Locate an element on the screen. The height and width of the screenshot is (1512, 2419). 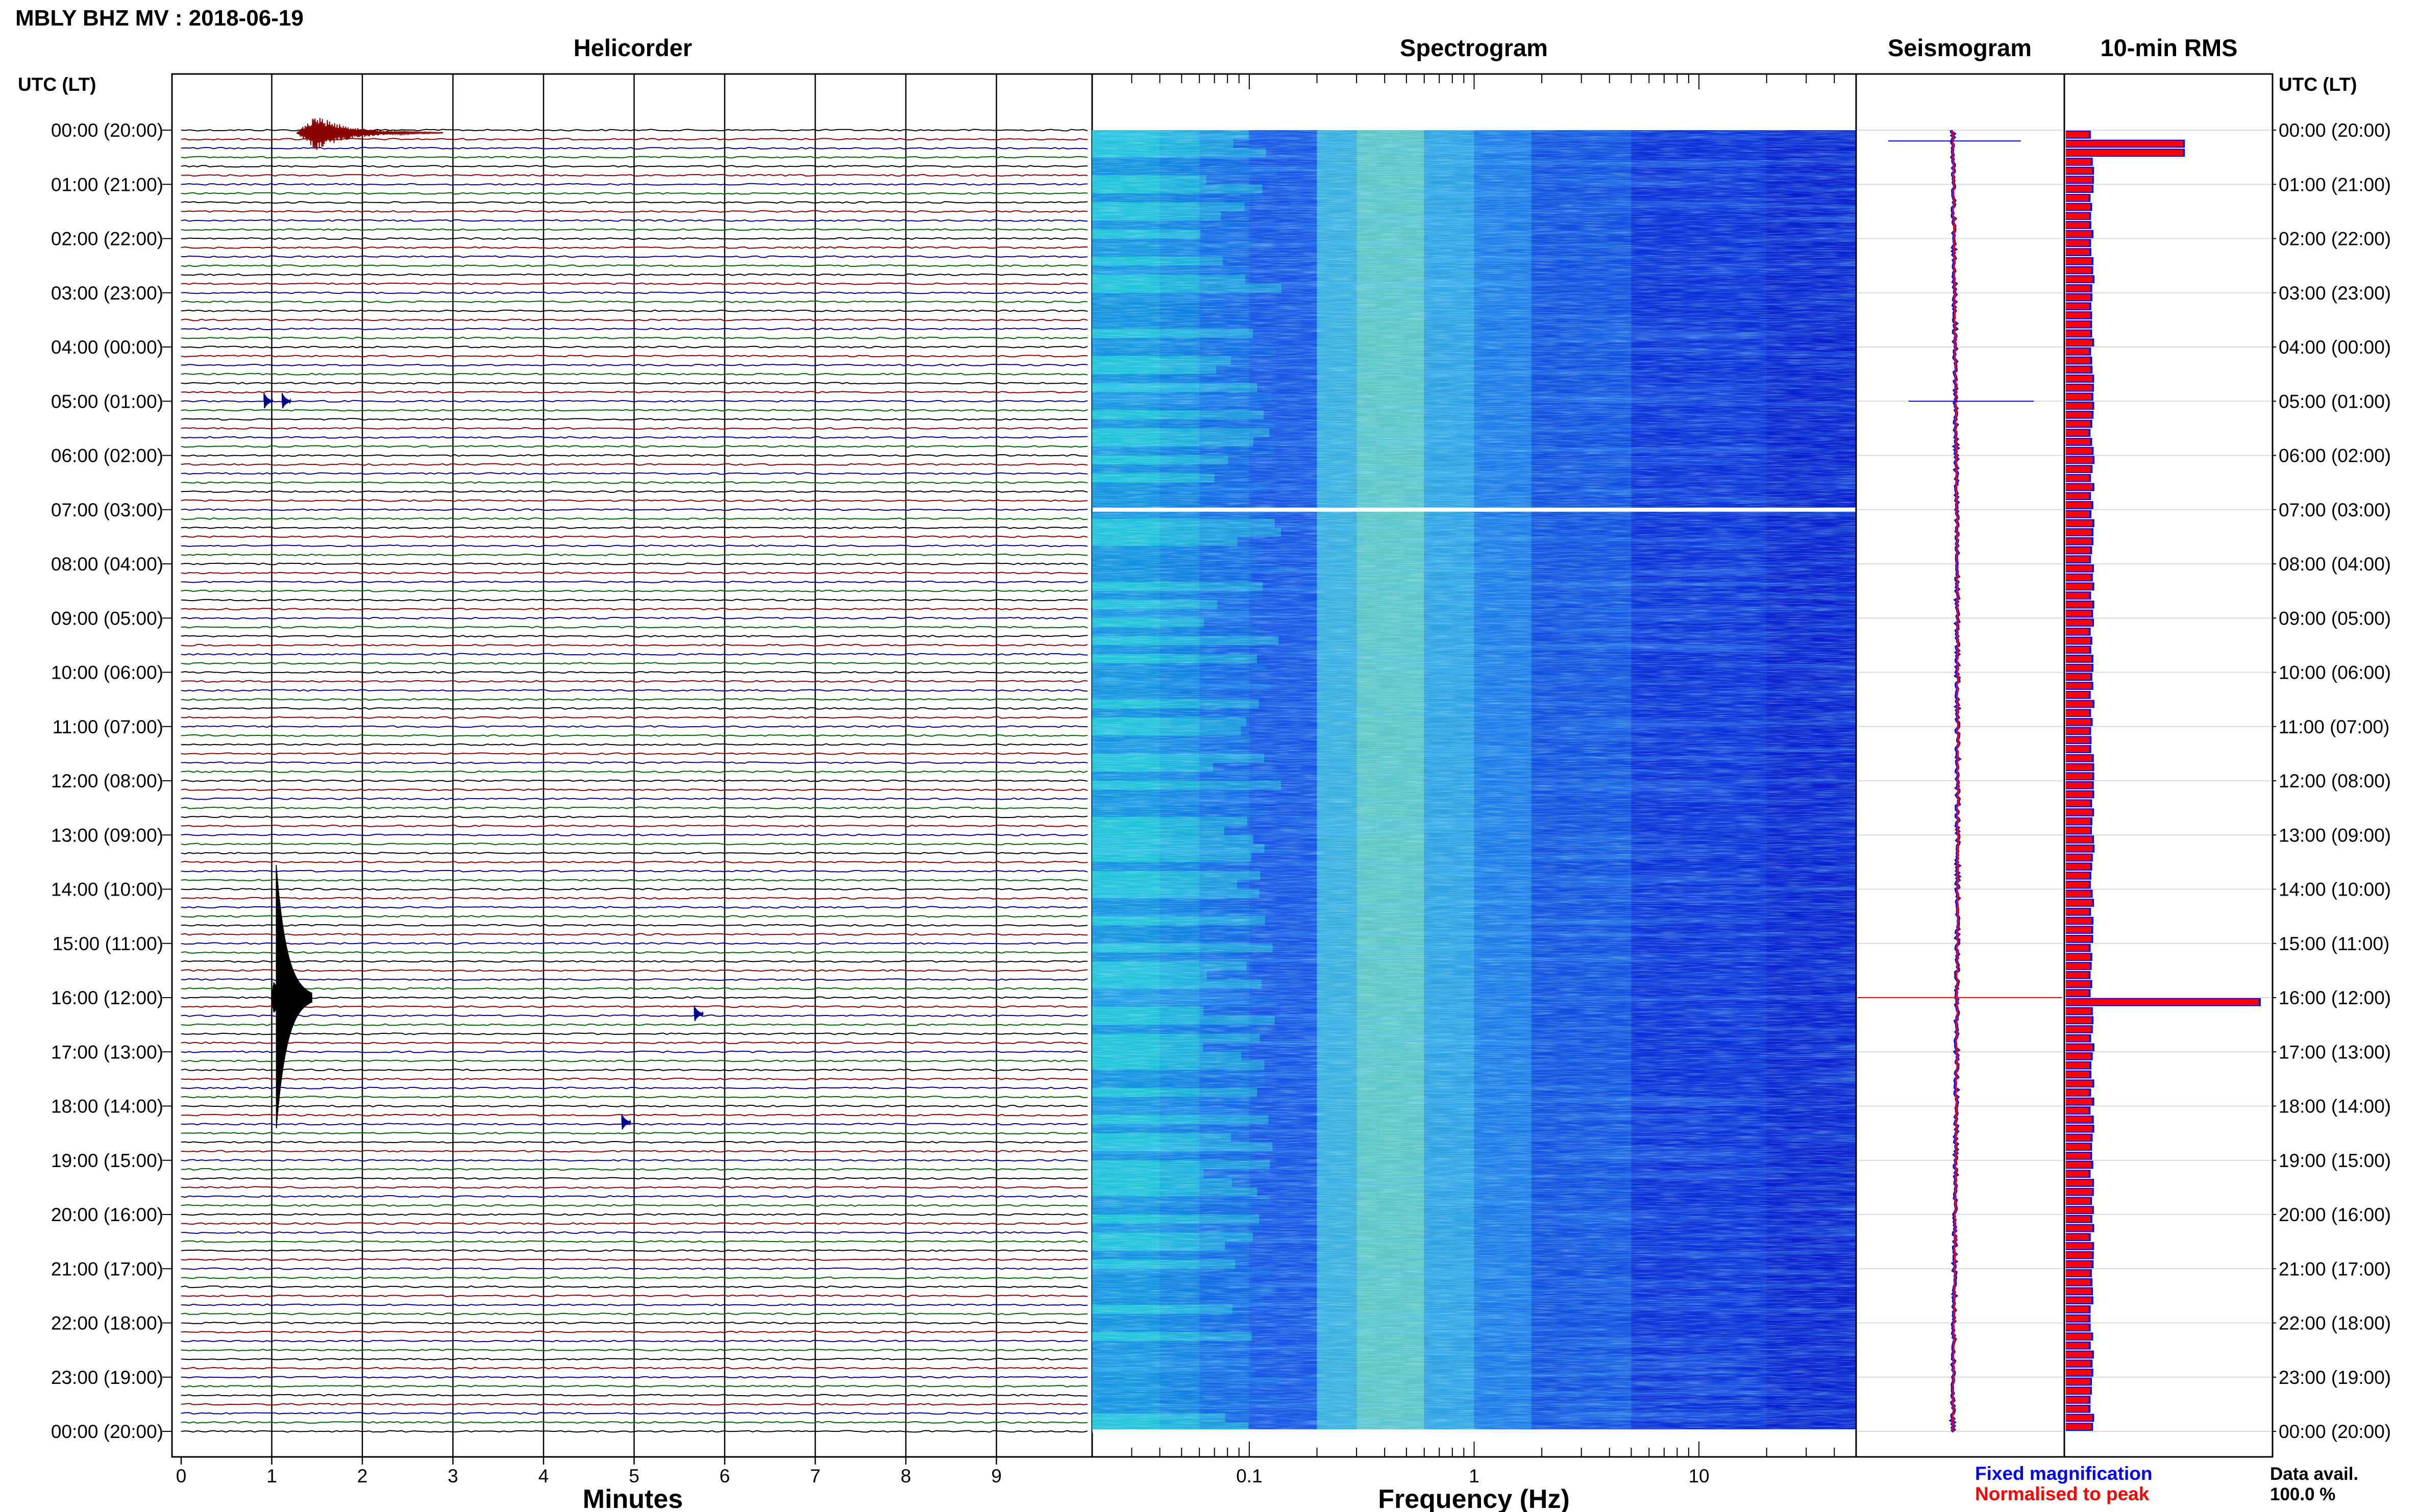
minutes-tick-label: 7 is located at coordinates (815, 1476).